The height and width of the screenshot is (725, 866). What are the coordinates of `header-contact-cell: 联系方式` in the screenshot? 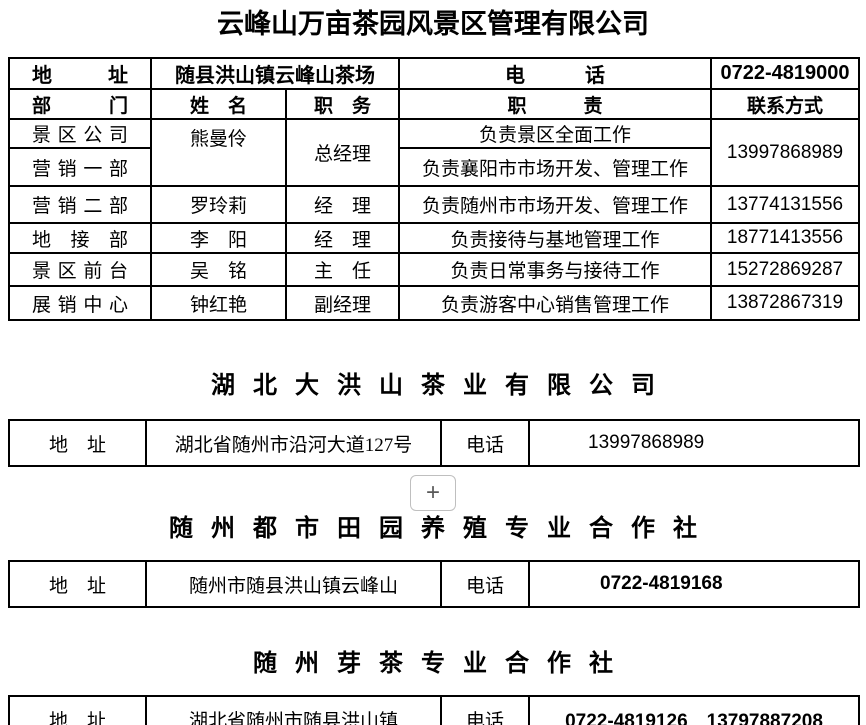 It's located at (785, 104).